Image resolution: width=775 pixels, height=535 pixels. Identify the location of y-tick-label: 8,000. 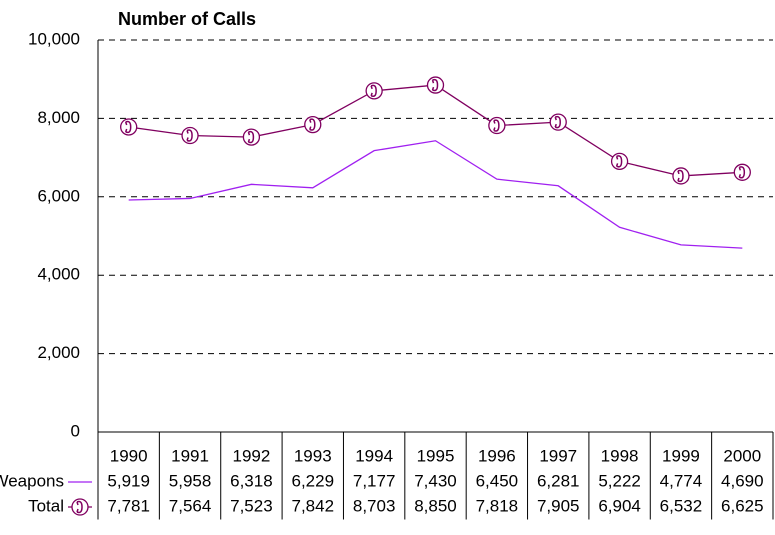
(58, 117).